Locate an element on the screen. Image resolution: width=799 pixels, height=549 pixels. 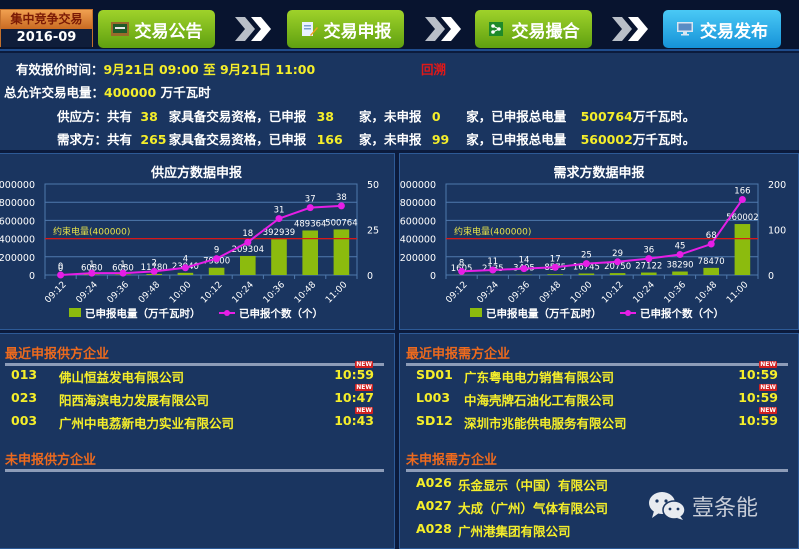
trade-type-badge: 集中竞争交易 2016-09 is located at coordinates (46, 28).